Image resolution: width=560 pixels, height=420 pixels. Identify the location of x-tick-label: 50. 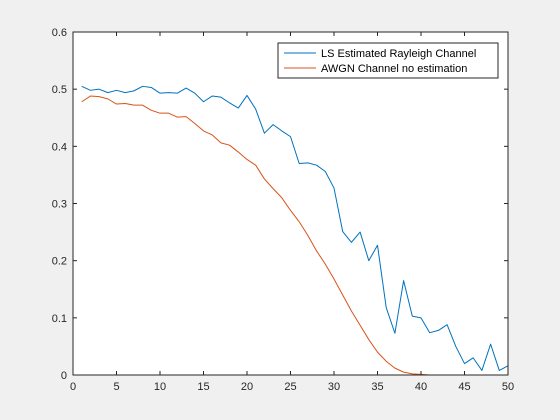
(508, 387).